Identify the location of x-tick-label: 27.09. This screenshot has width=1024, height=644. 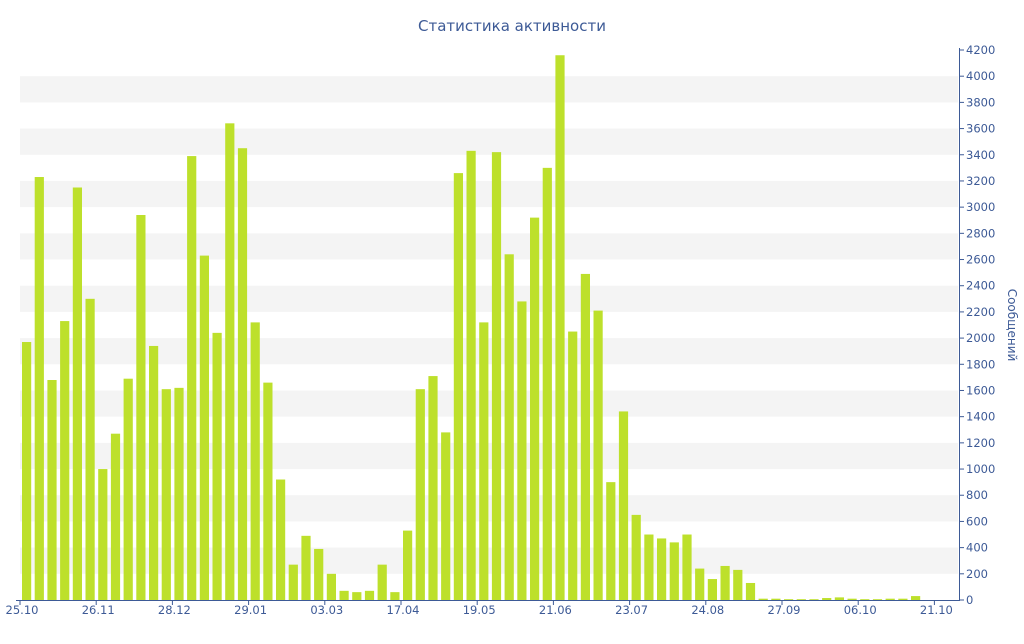
(784, 610).